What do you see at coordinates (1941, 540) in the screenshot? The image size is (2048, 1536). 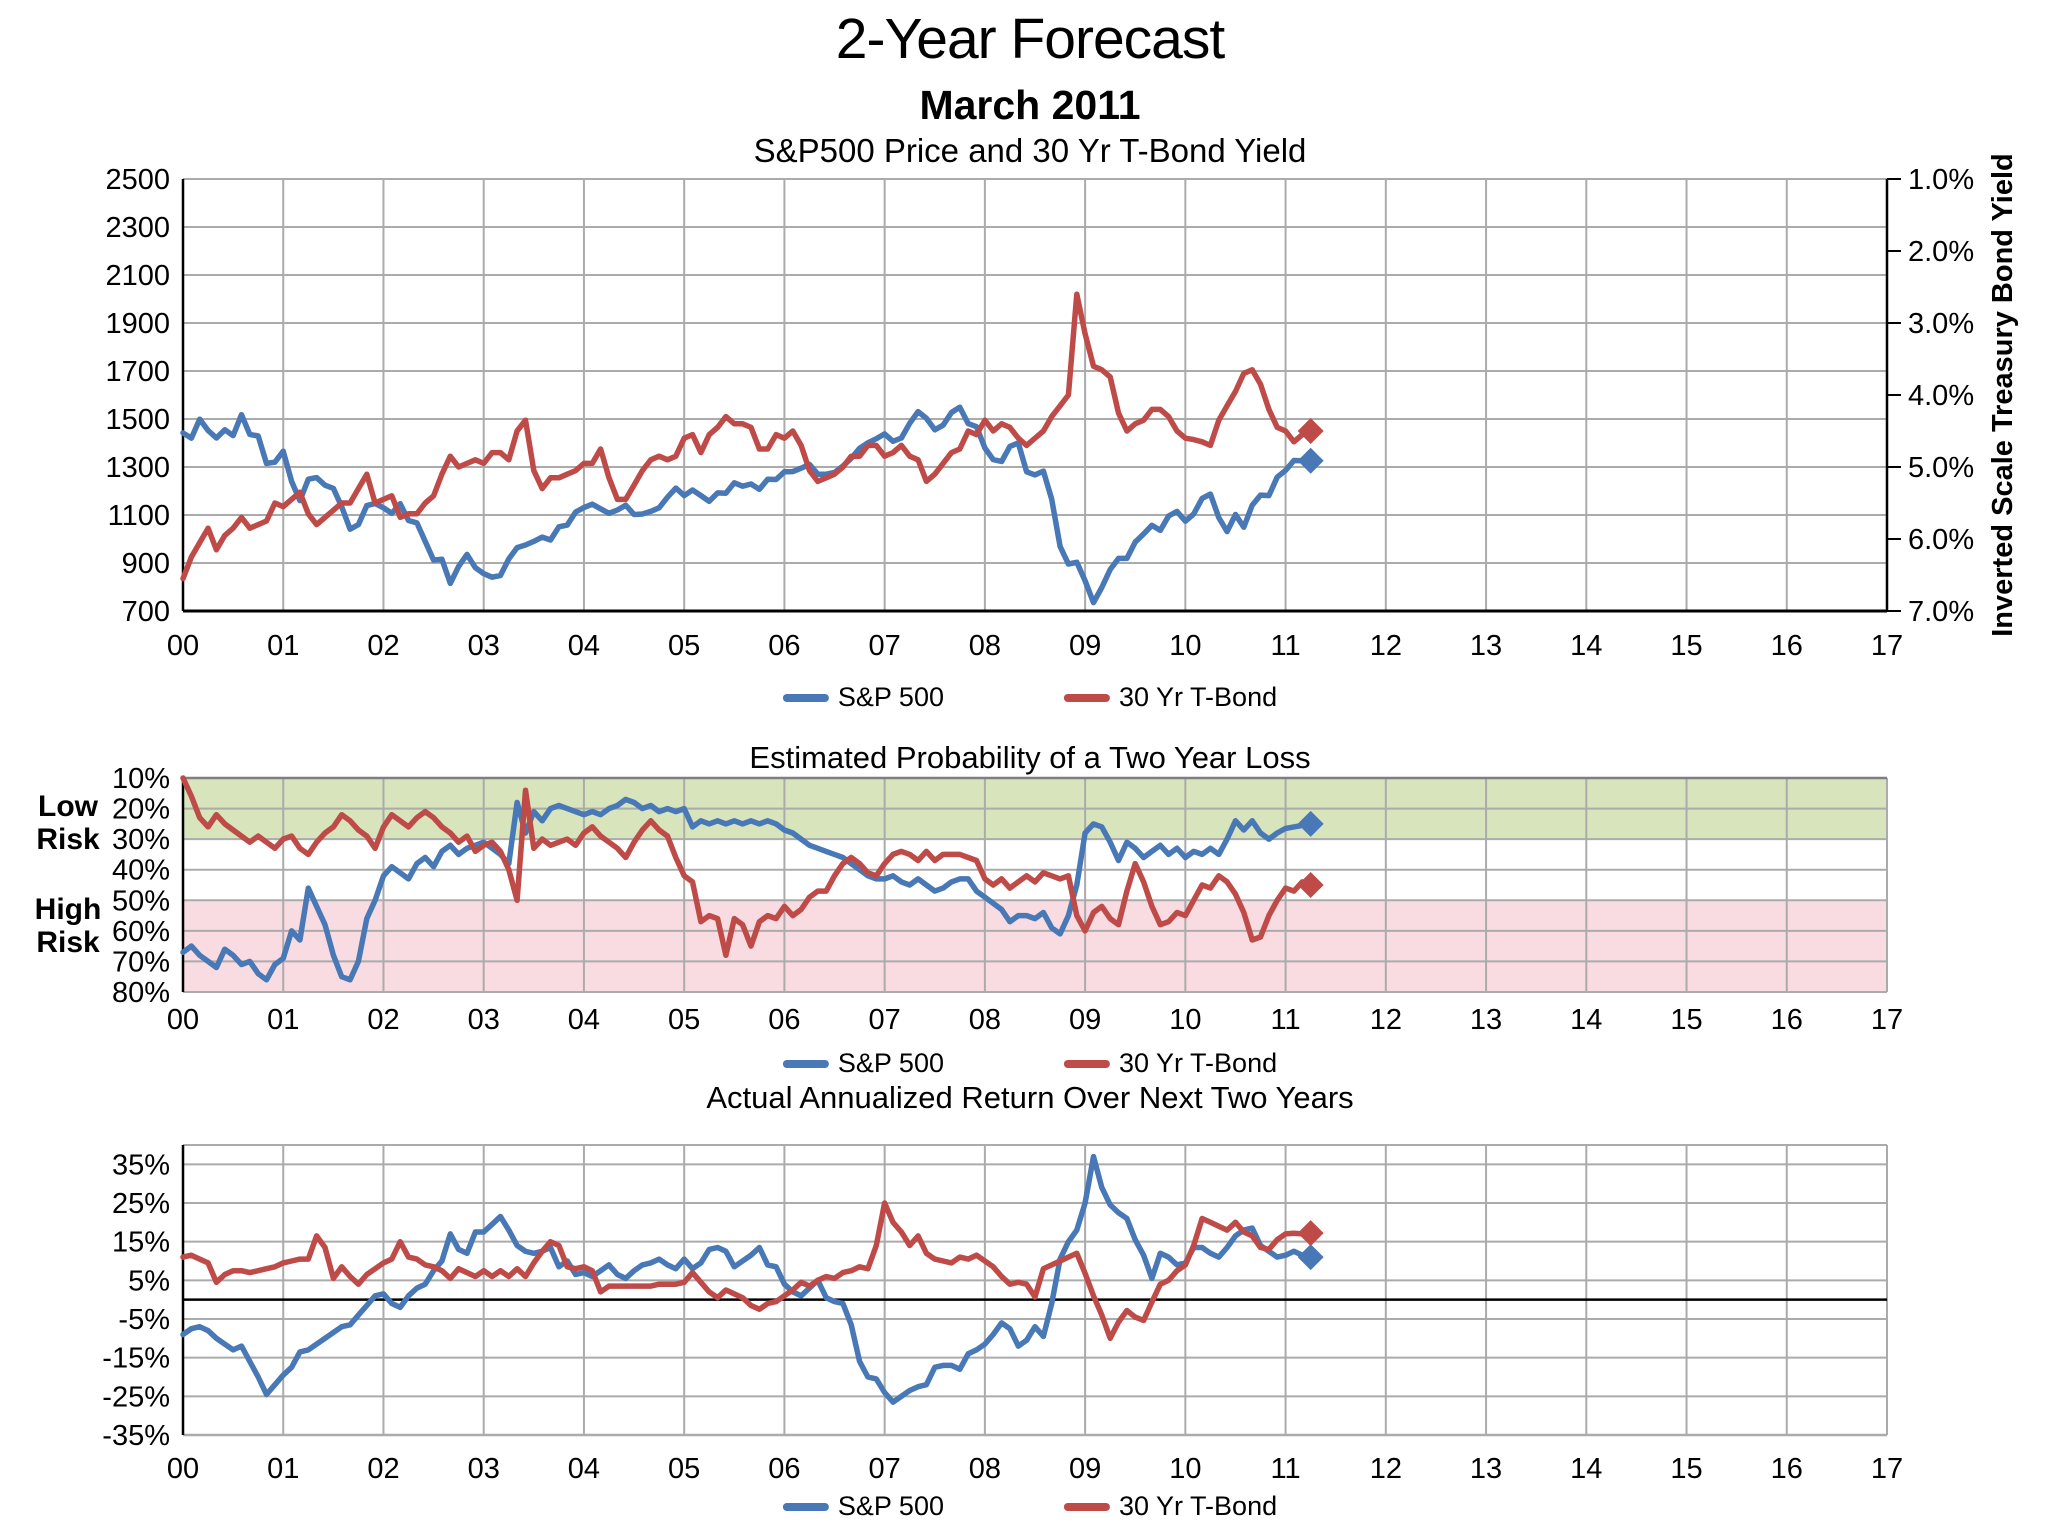 I see `y2-tick-label: 6.0%` at bounding box center [1941, 540].